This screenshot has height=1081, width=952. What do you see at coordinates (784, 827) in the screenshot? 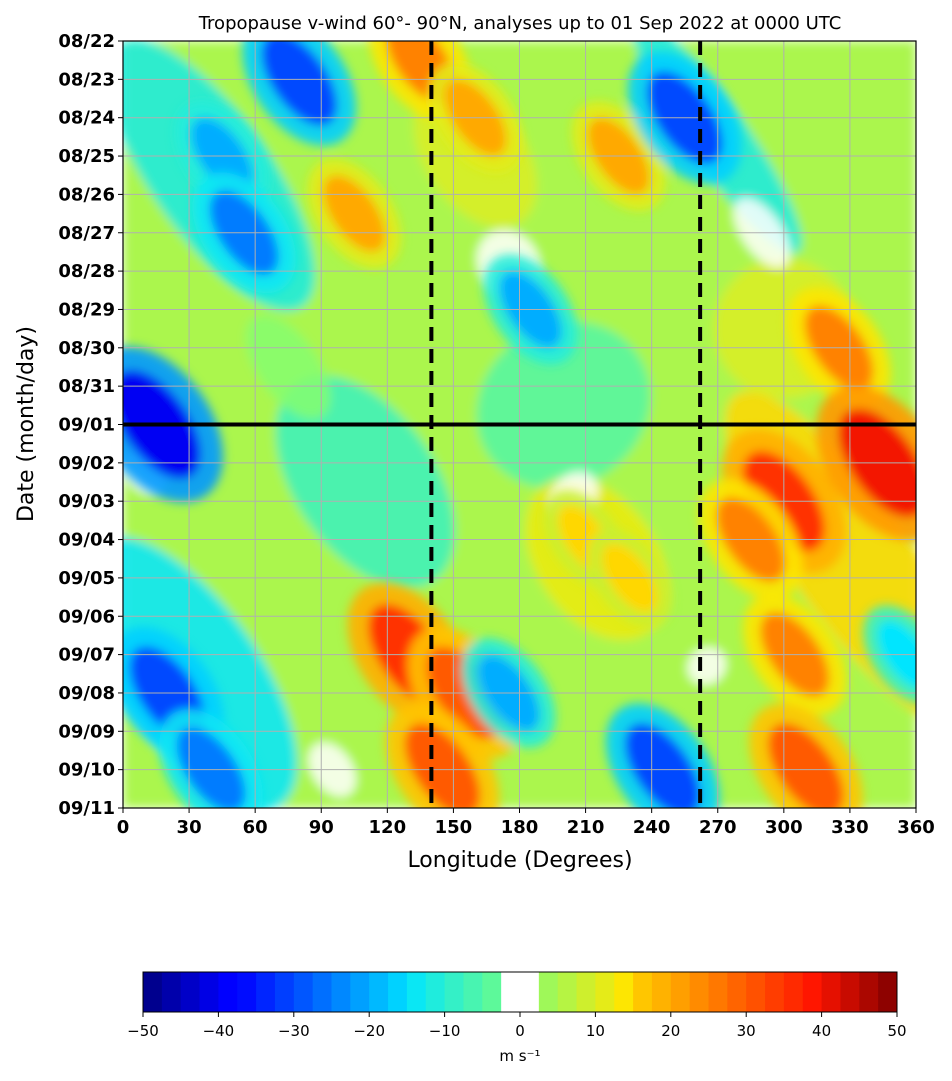
I see `x-tick-label: 300` at bounding box center [784, 827].